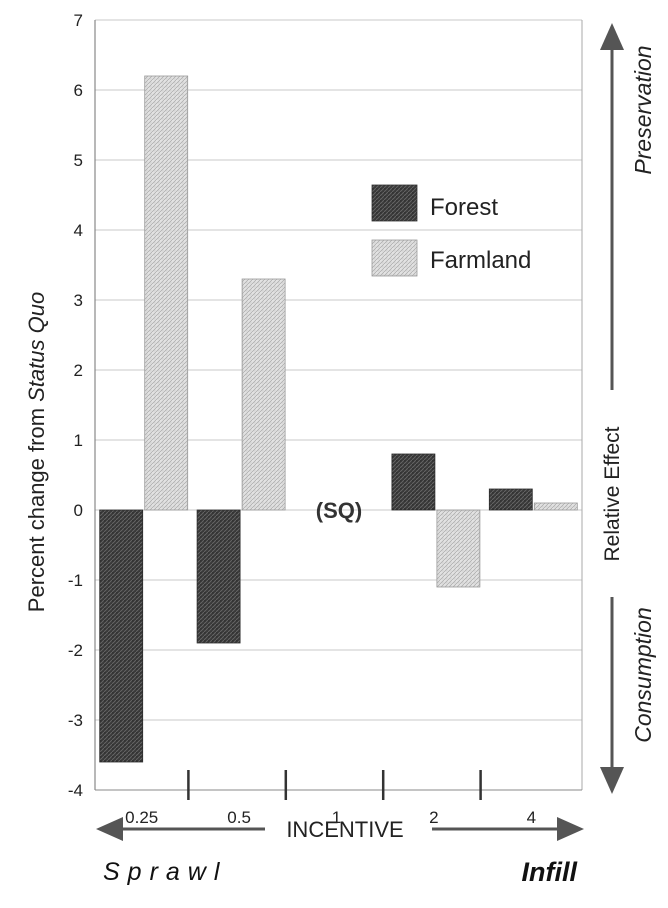 Image resolution: width=668 pixels, height=908 pixels. I want to click on legend-swatch-farmland, so click(394, 258).